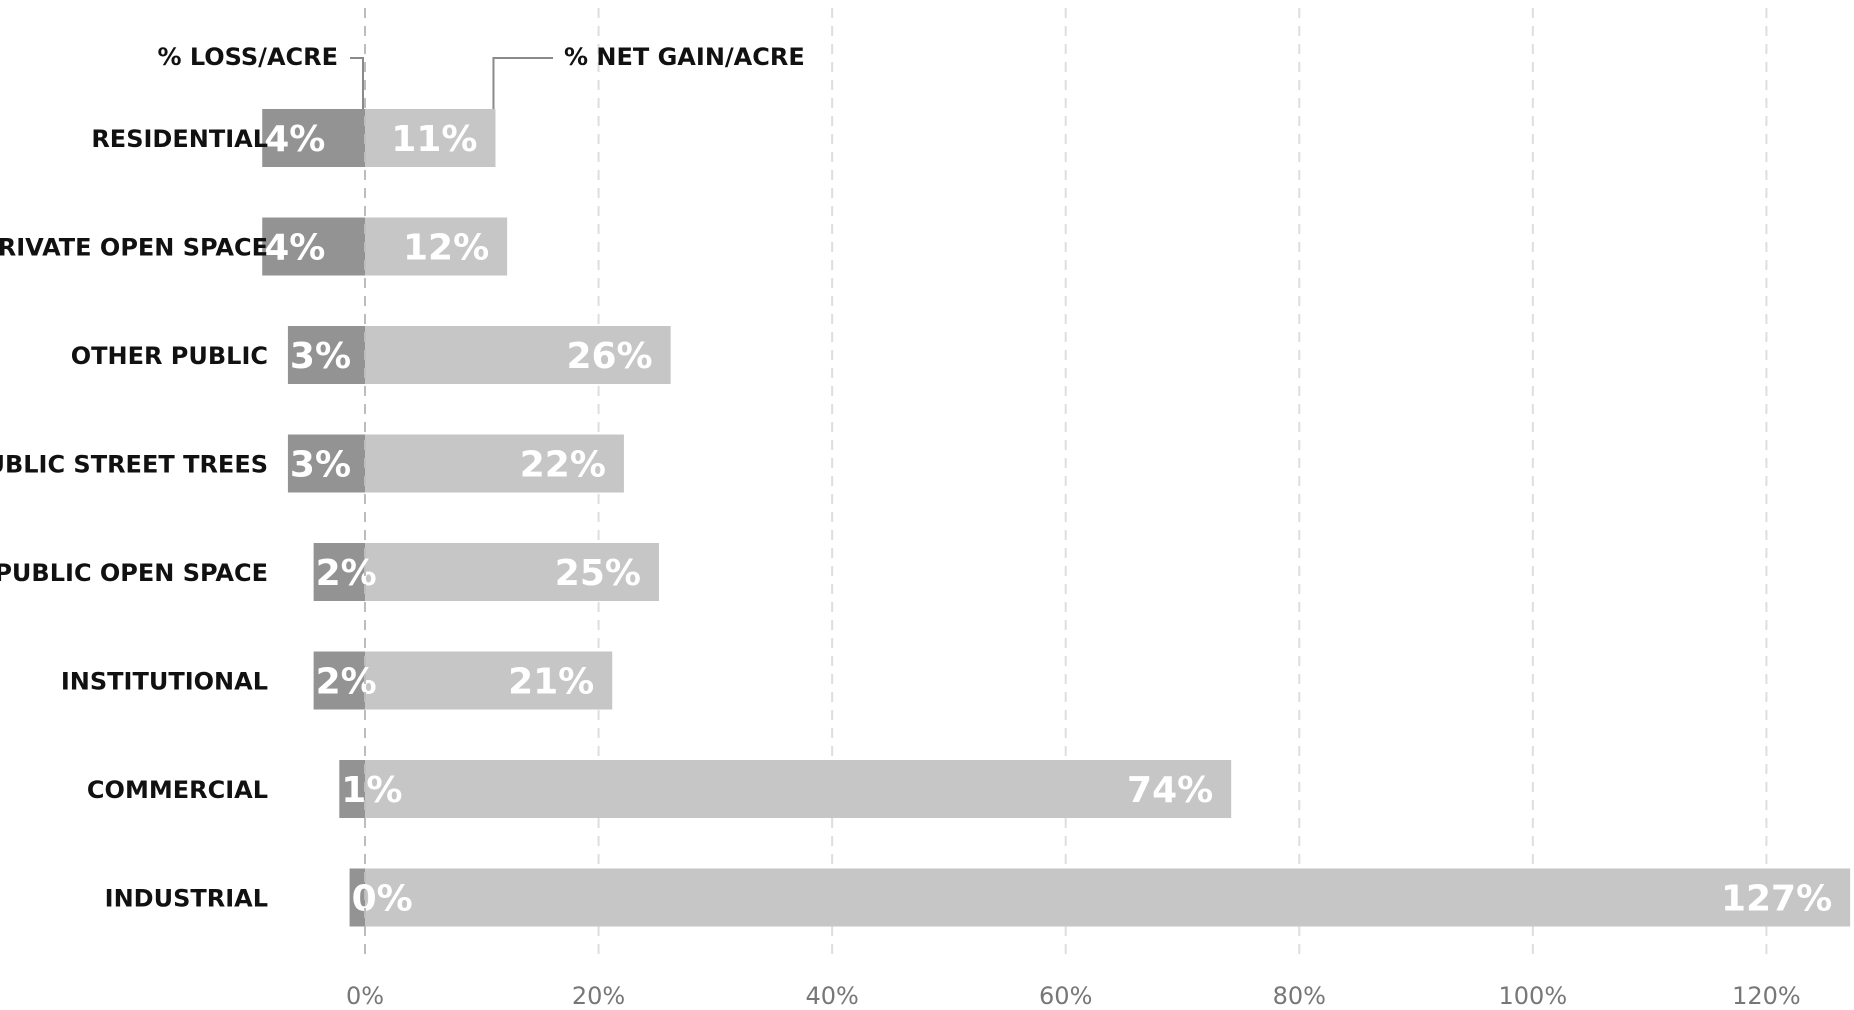  What do you see at coordinates (684, 57) in the screenshot?
I see `legend-gain-label: % NET GAIN/ACRE` at bounding box center [684, 57].